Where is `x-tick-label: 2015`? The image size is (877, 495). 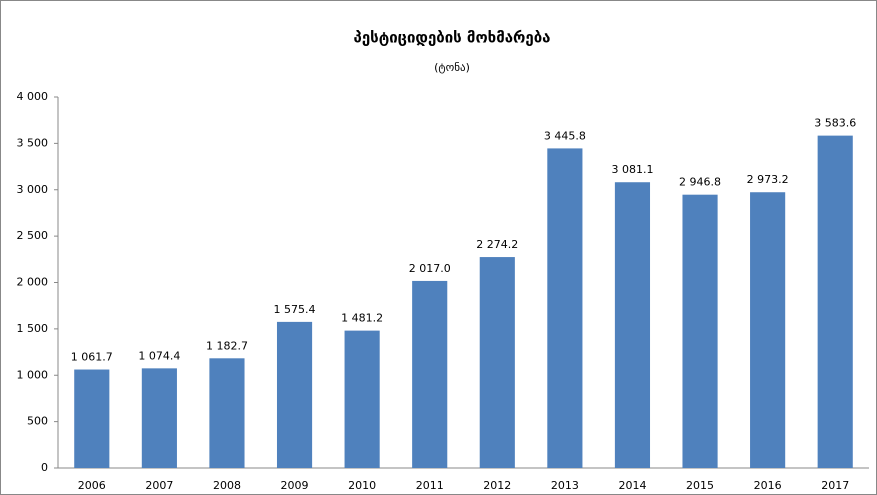 x-tick-label: 2015 is located at coordinates (700, 485).